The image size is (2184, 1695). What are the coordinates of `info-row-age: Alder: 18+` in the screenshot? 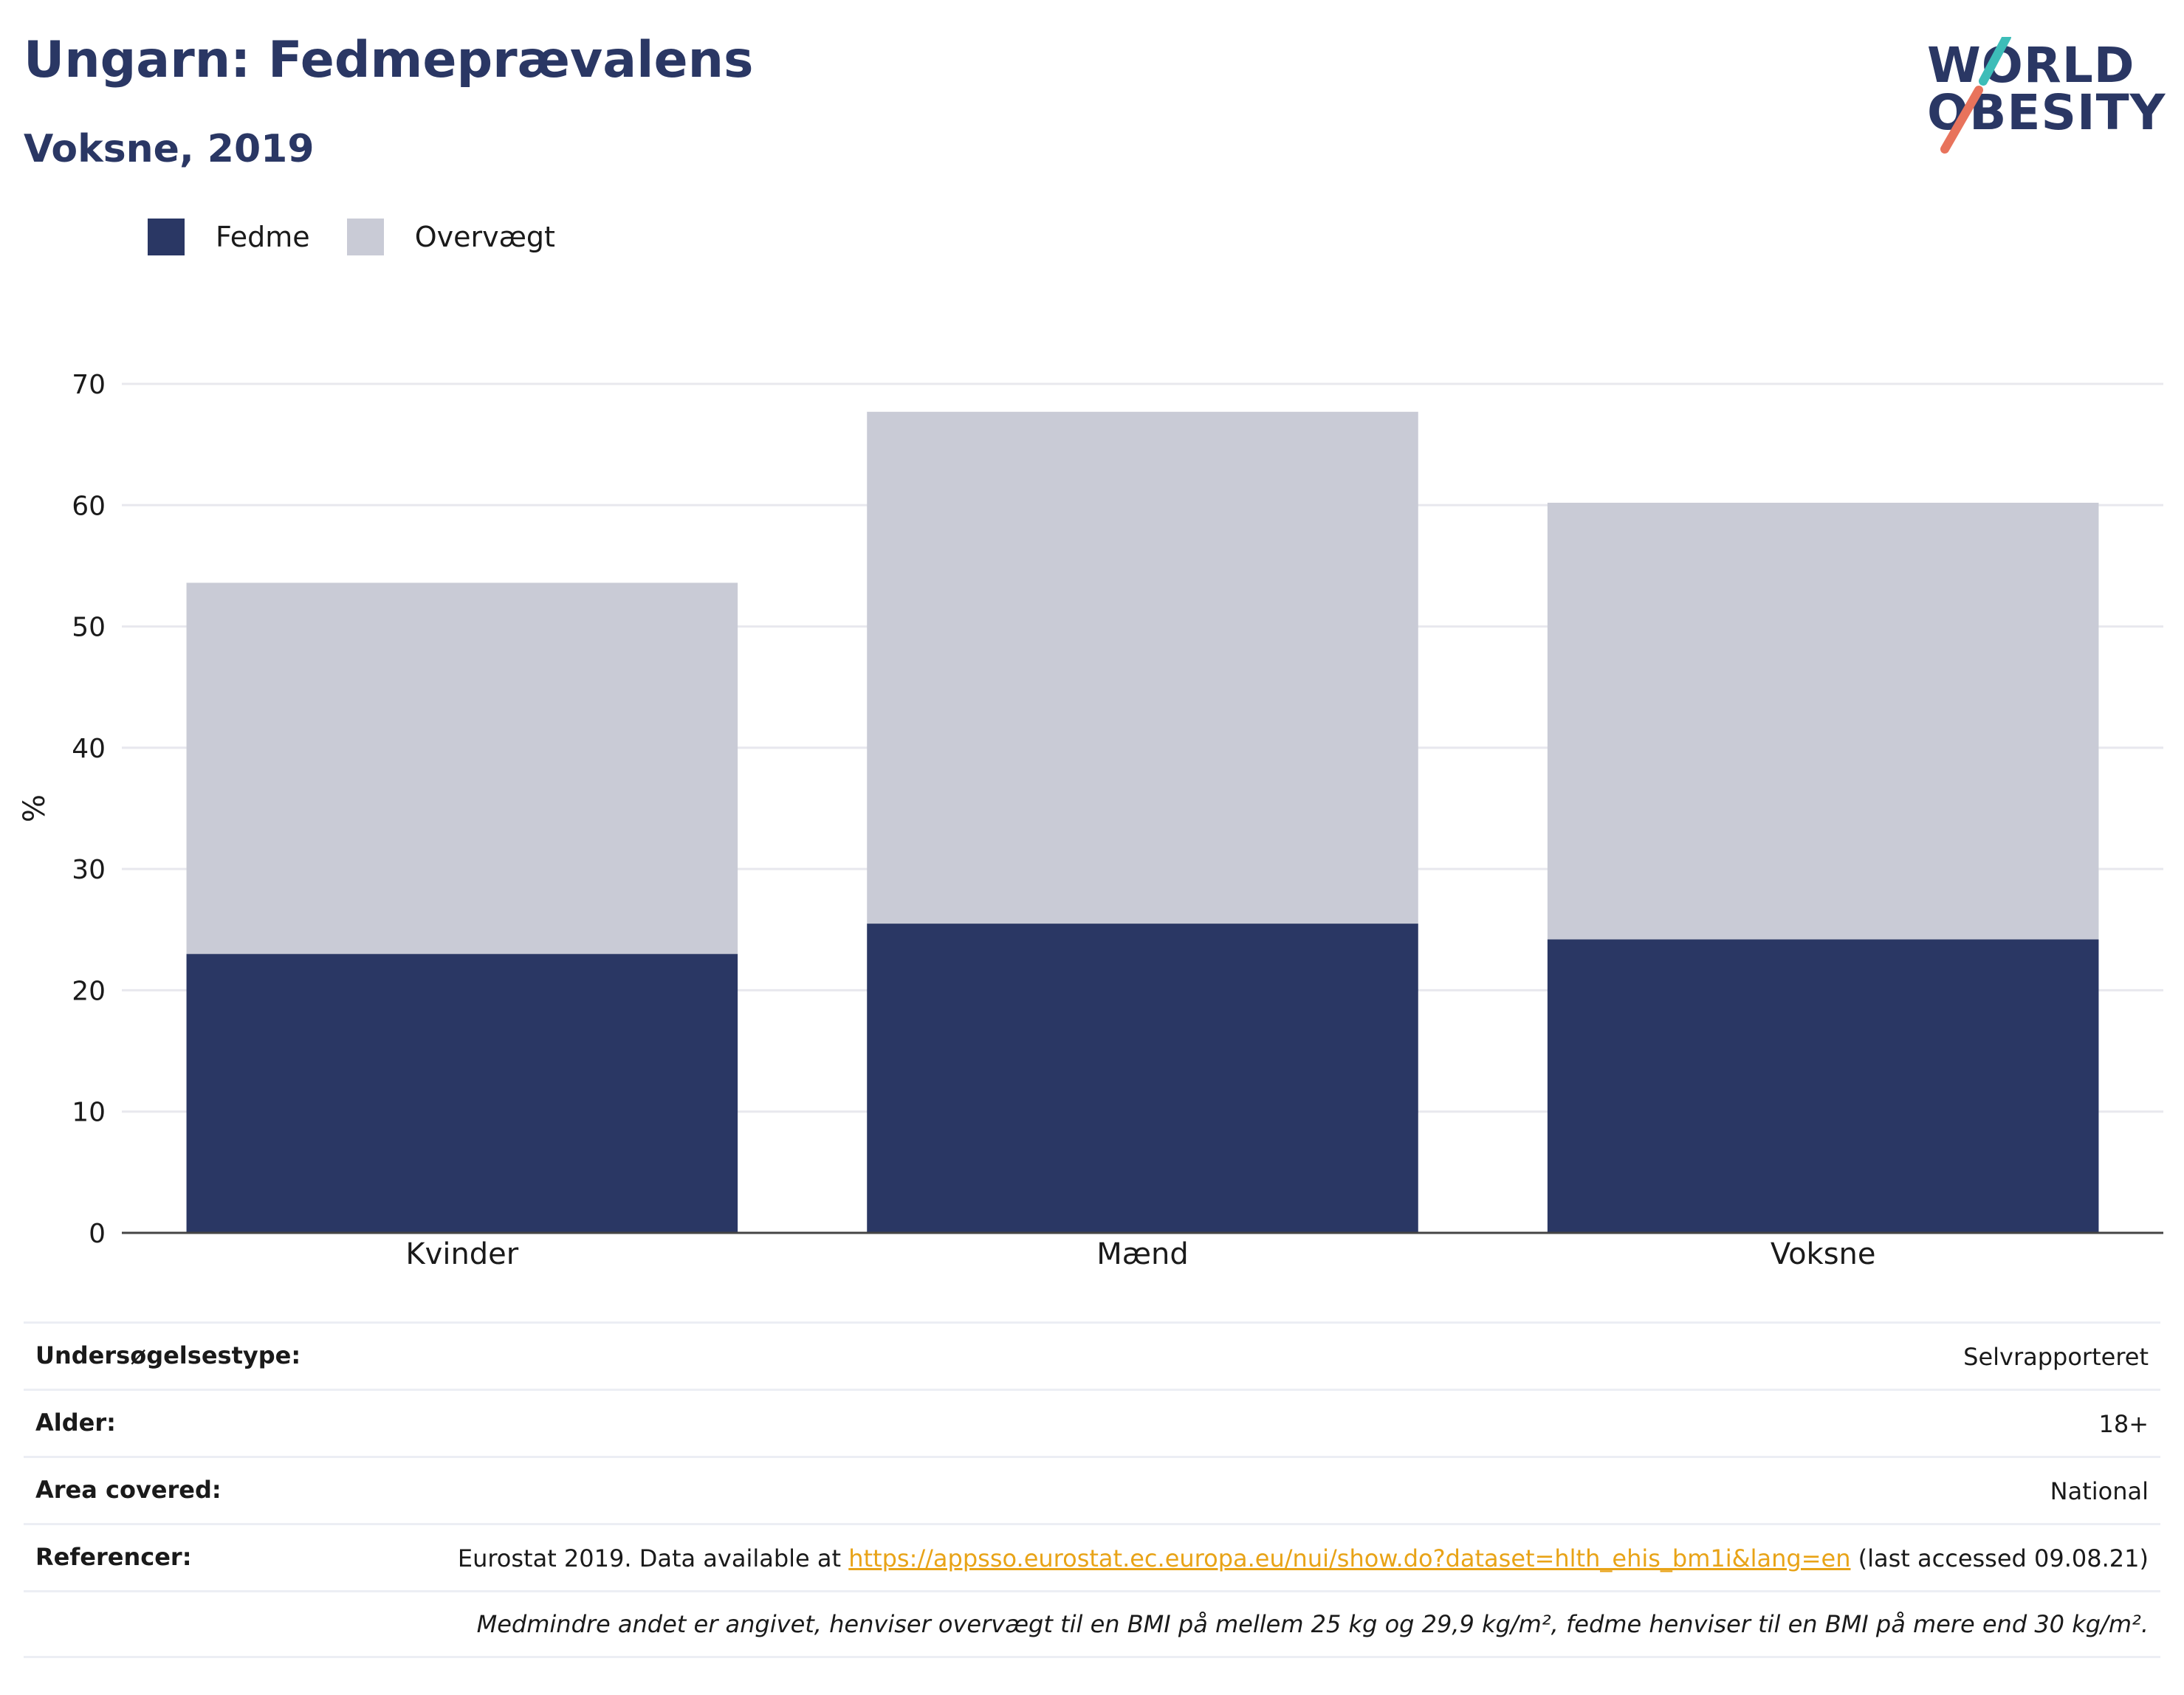 It's located at (1092, 1422).